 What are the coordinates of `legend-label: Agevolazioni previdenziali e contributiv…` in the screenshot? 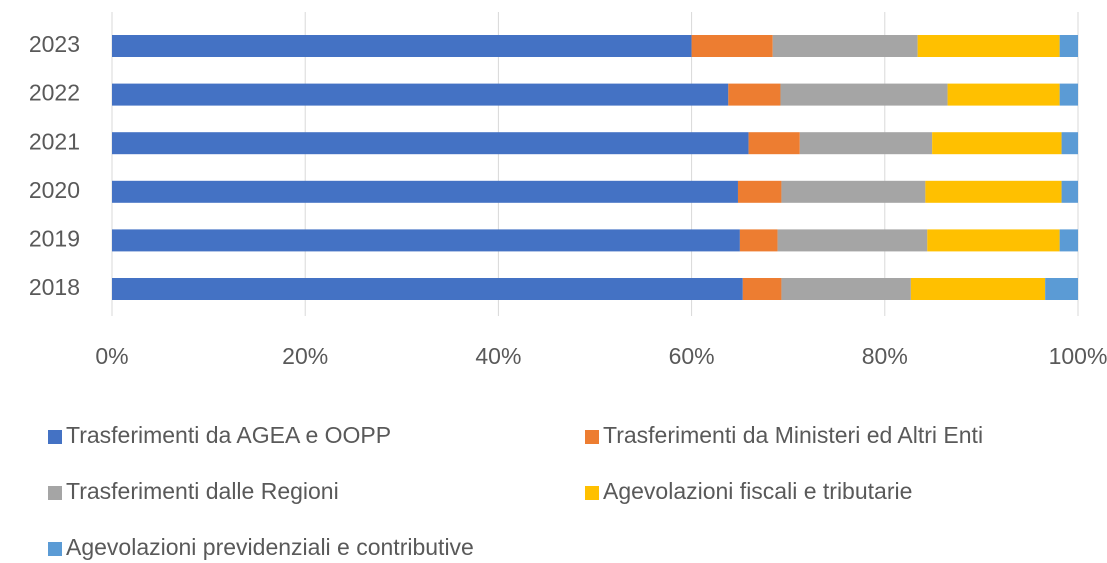 It's located at (270, 547).